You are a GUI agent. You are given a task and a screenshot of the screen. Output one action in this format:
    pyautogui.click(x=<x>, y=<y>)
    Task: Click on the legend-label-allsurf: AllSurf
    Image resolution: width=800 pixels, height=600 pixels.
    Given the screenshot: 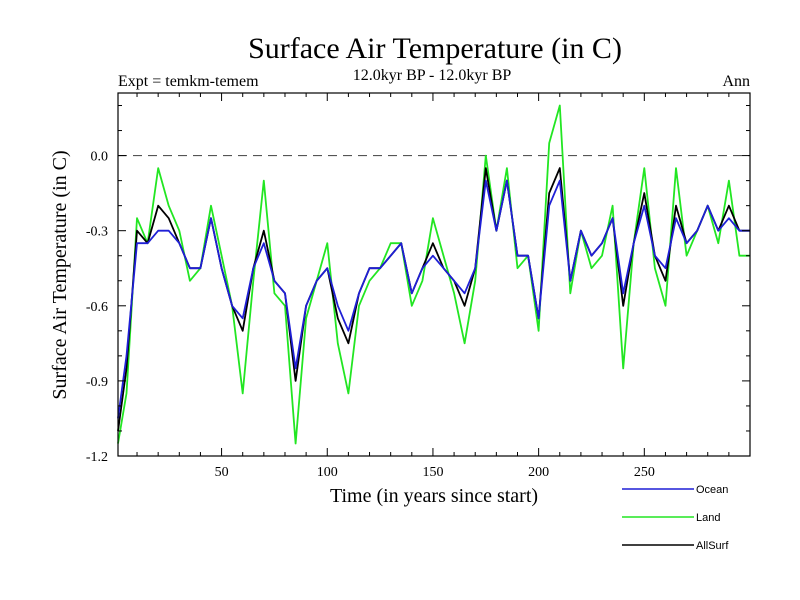 What is the action you would take?
    pyautogui.click(x=712, y=546)
    